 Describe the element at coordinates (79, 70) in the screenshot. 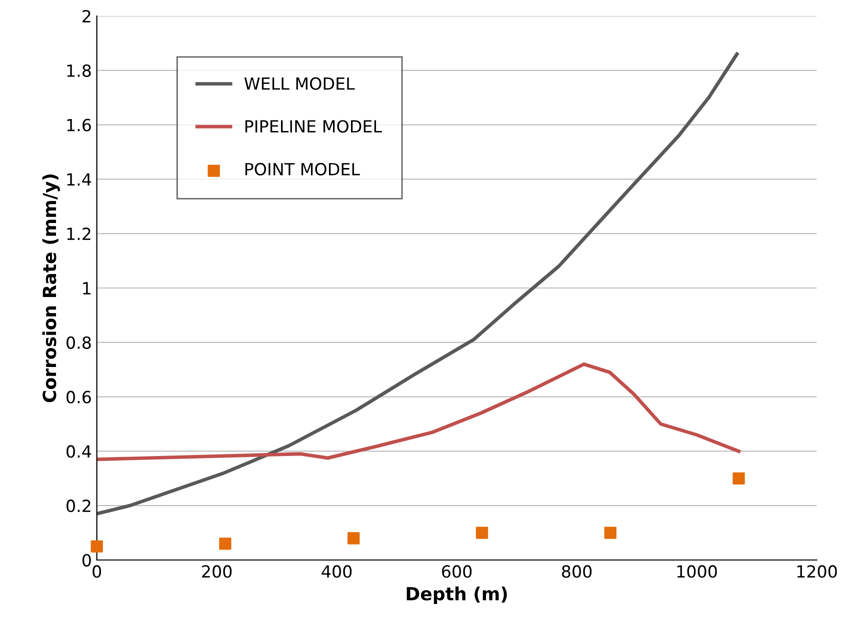

I see `y-tick-label: 1.8` at that location.